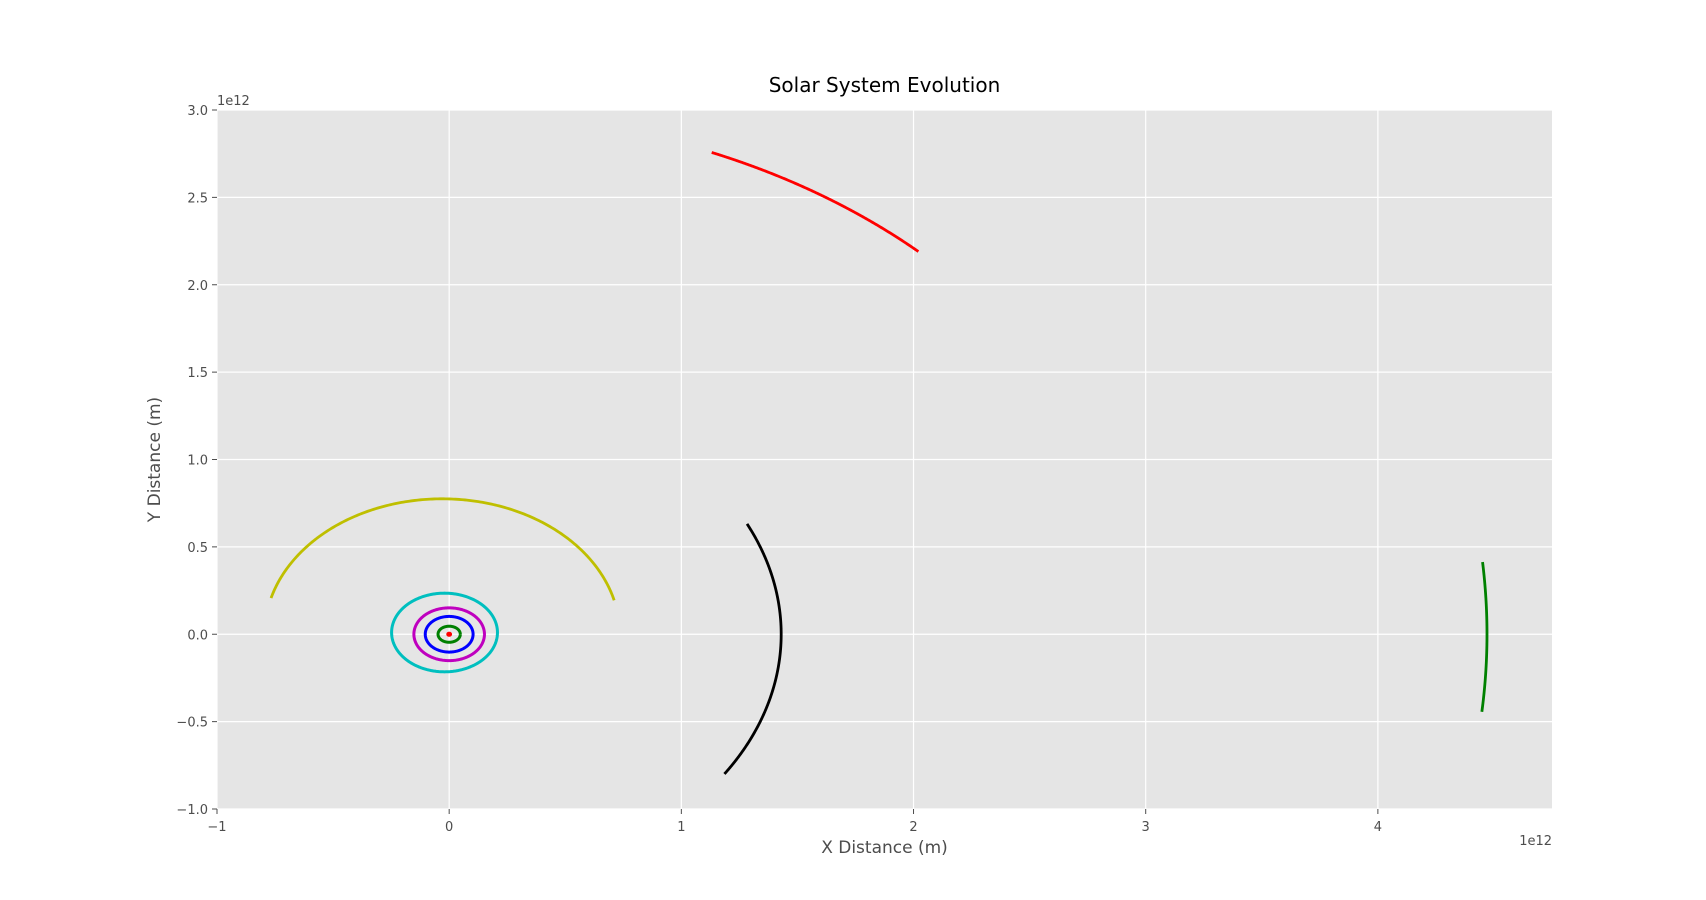  What do you see at coordinates (1535, 841) in the screenshot?
I see `x-axis-offset-label: 1e12` at bounding box center [1535, 841].